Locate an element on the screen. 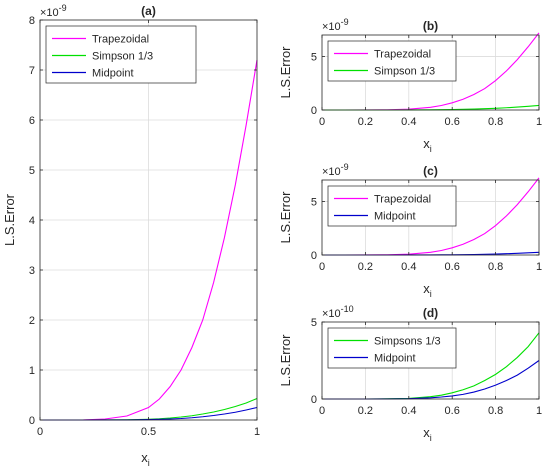 The image size is (550, 472). y-tick-label: 2 is located at coordinates (32, 321).